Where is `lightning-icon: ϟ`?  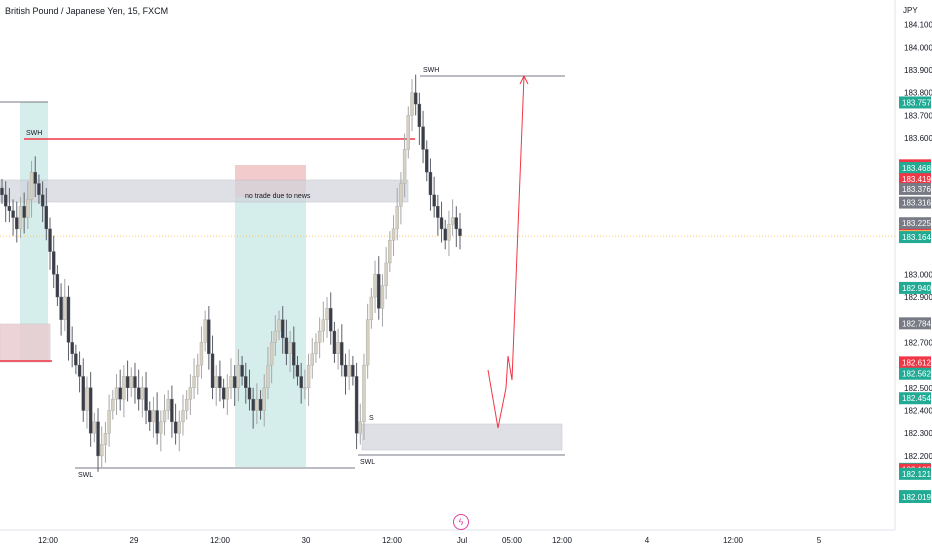
lightning-icon: ϟ is located at coordinates (461, 522).